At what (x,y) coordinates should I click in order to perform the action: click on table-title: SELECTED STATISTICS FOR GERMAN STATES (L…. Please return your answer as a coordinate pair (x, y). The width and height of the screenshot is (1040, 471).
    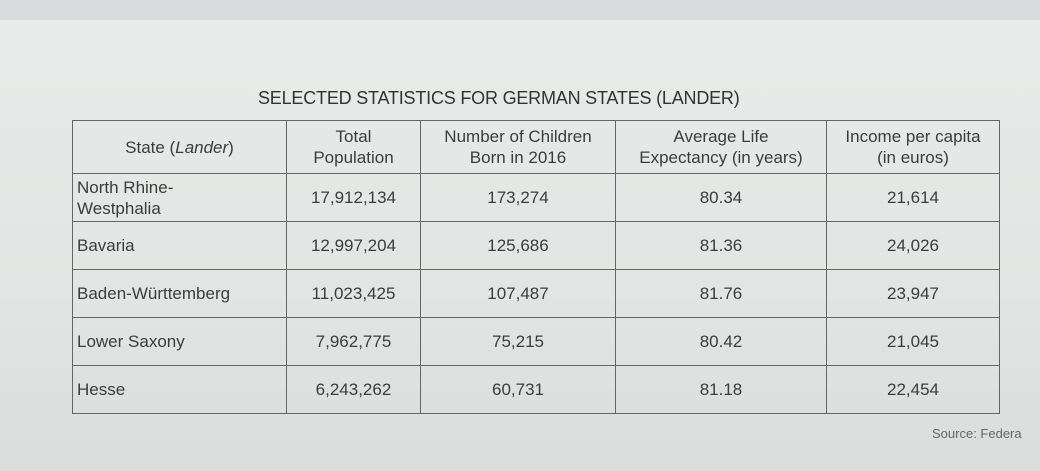
    Looking at the image, I should click on (499, 98).